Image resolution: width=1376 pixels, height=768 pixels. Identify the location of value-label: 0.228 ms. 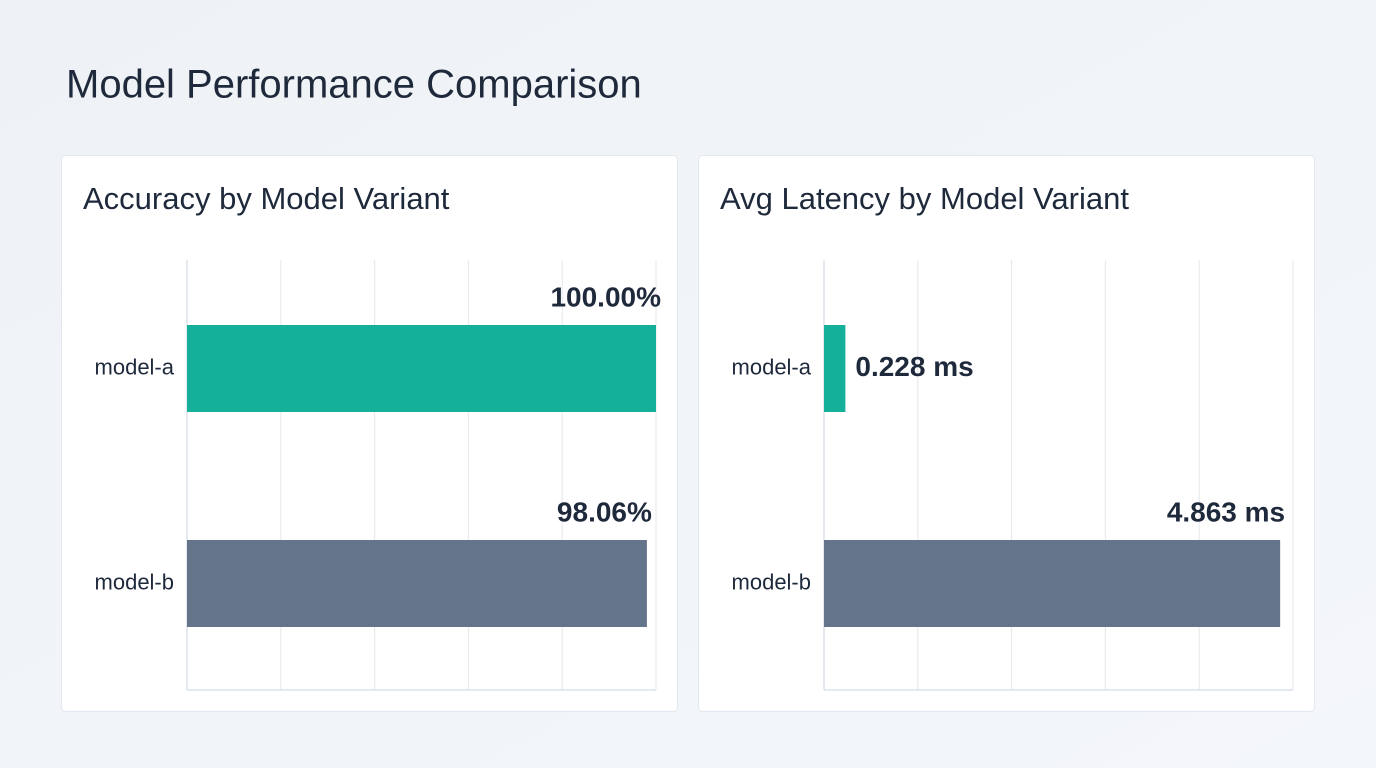
(914, 366).